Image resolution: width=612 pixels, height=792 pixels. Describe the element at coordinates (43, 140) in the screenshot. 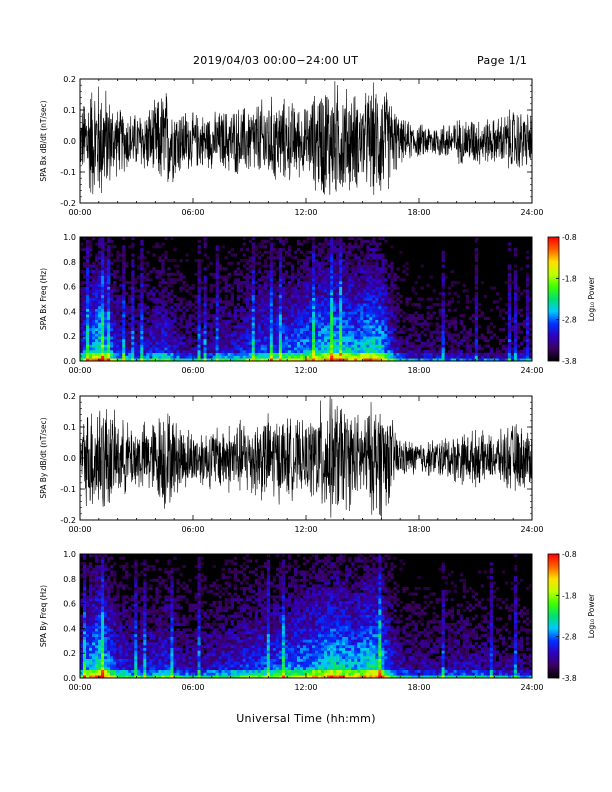

I see `y-axis-label: SPA Bx dB/dt (nT/sec)` at that location.